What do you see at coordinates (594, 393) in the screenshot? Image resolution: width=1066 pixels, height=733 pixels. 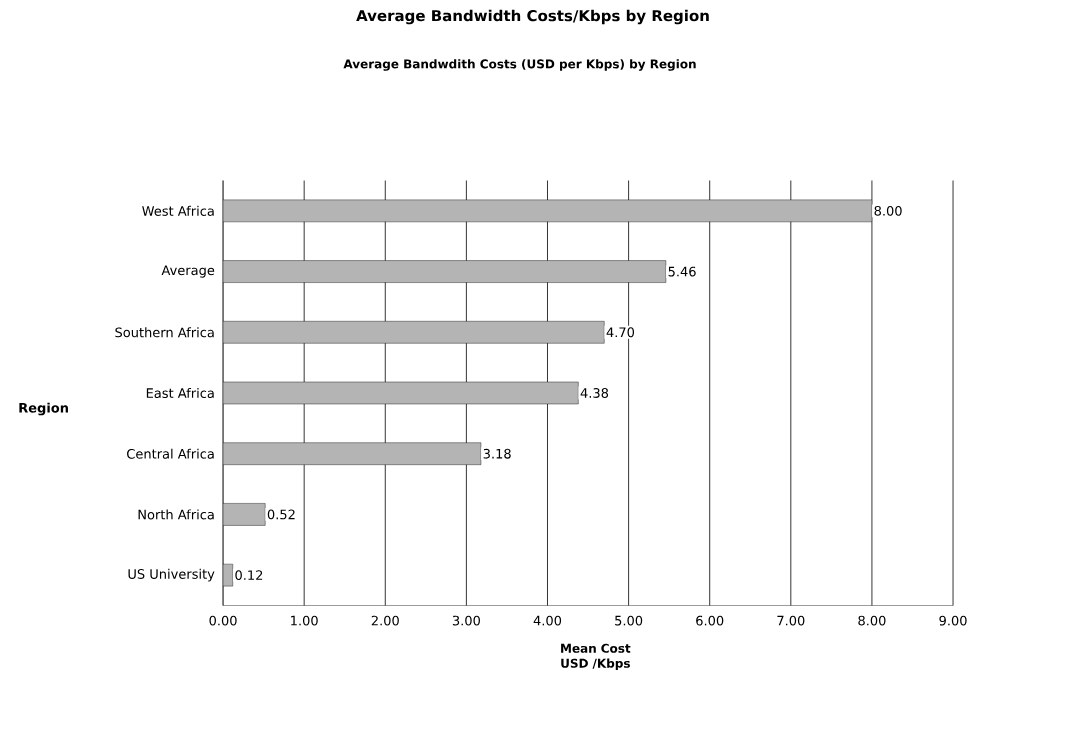 I see `data-label: 4.38` at bounding box center [594, 393].